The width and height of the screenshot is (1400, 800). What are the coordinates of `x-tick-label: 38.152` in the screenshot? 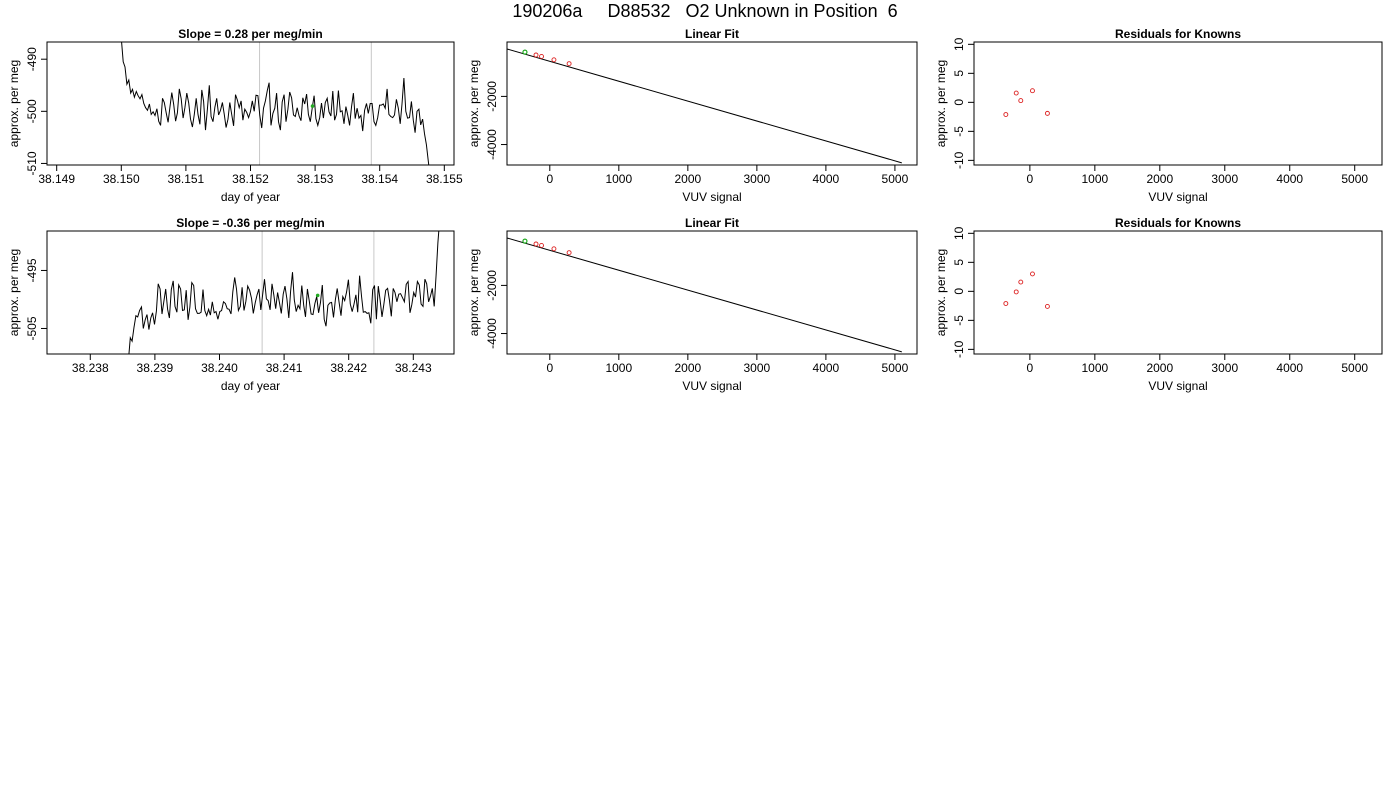 It's located at (250, 179).